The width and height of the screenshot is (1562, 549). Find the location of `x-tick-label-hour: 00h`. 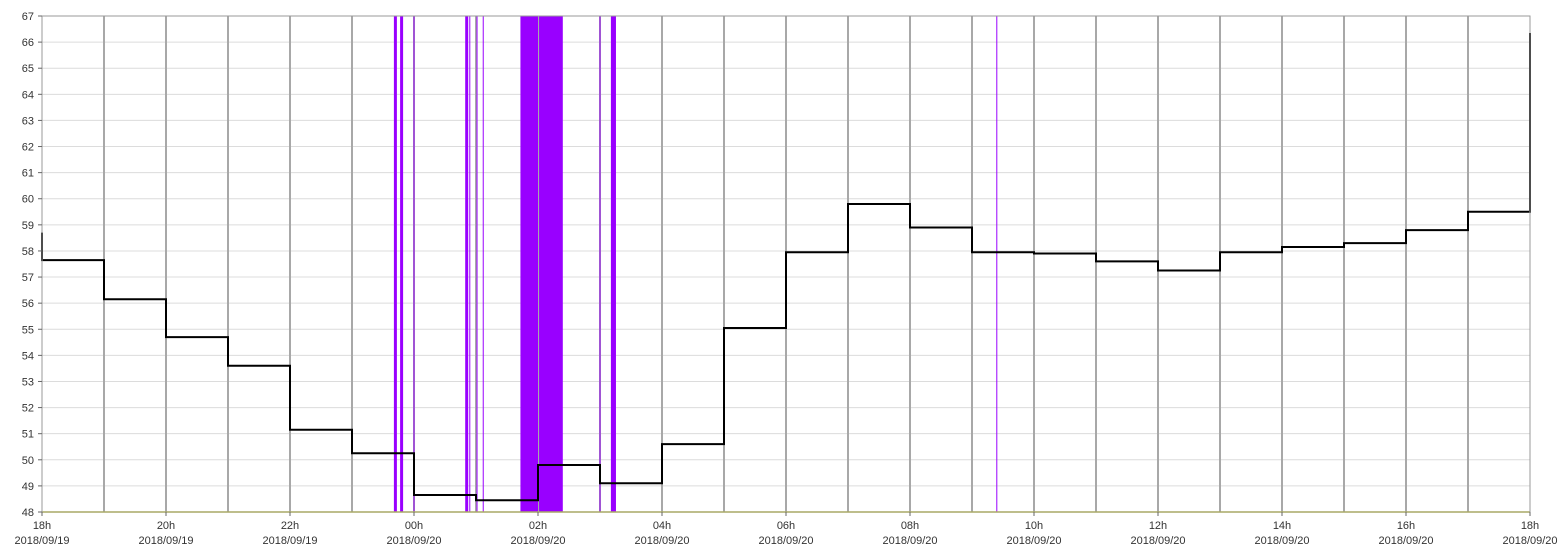

x-tick-label-hour: 00h is located at coordinates (414, 526).